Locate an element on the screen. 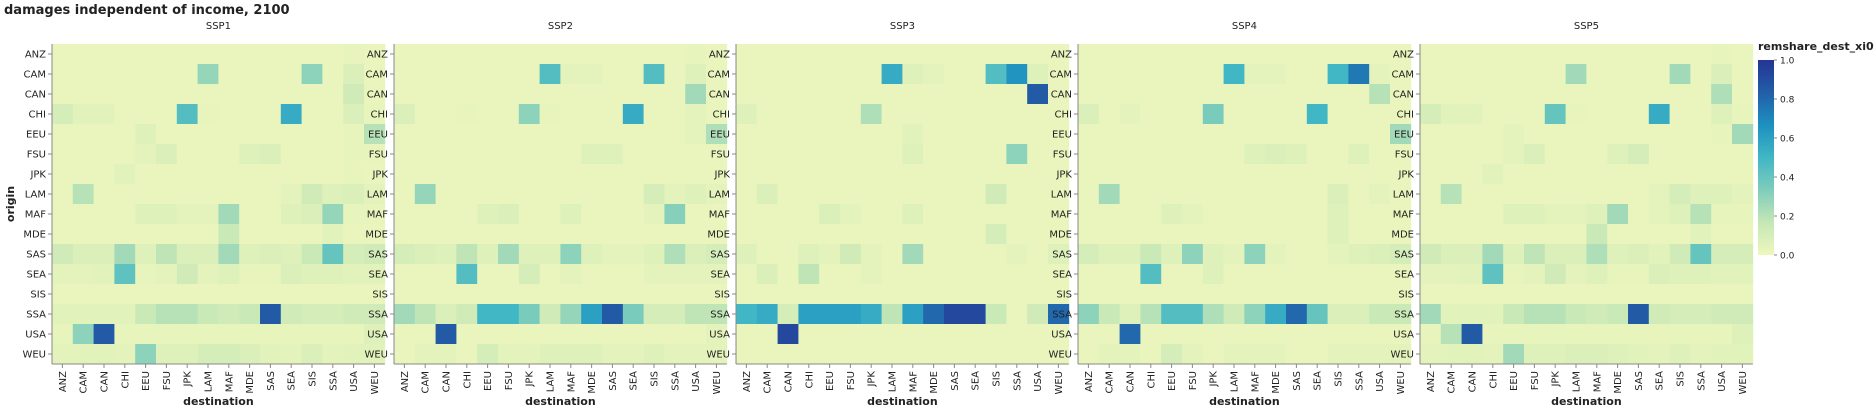  x-tick-label: SAS is located at coordinates (613, 381).